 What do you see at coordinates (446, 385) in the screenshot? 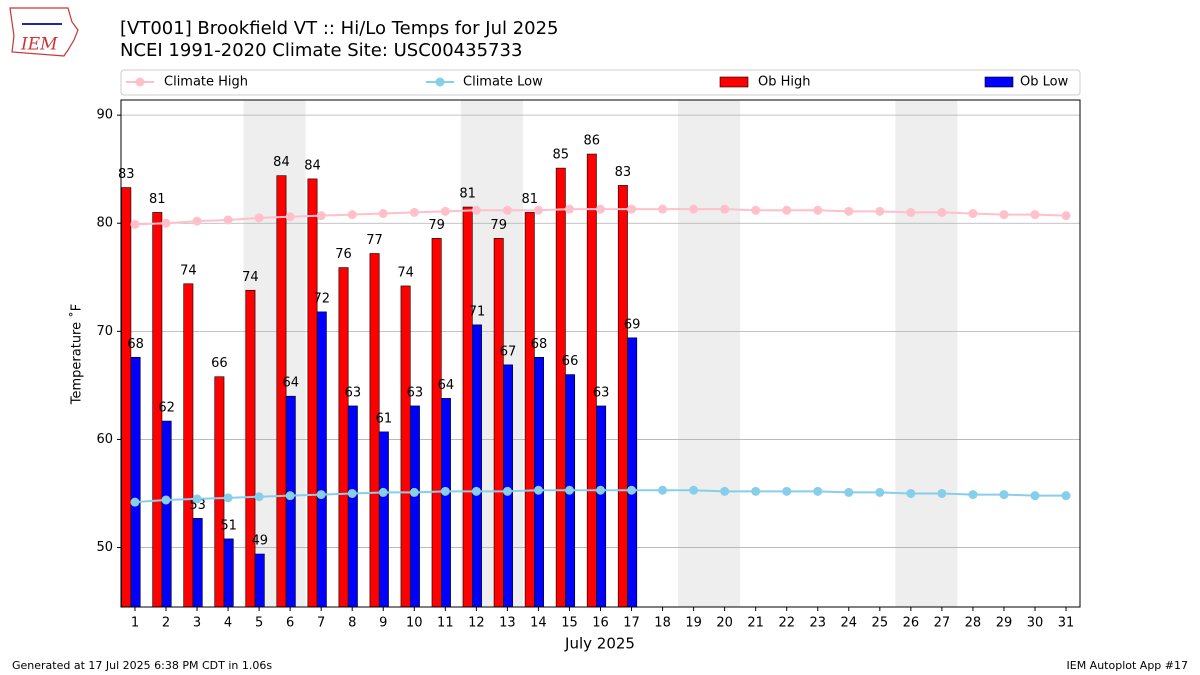
I see `value-label: 64` at bounding box center [446, 385].